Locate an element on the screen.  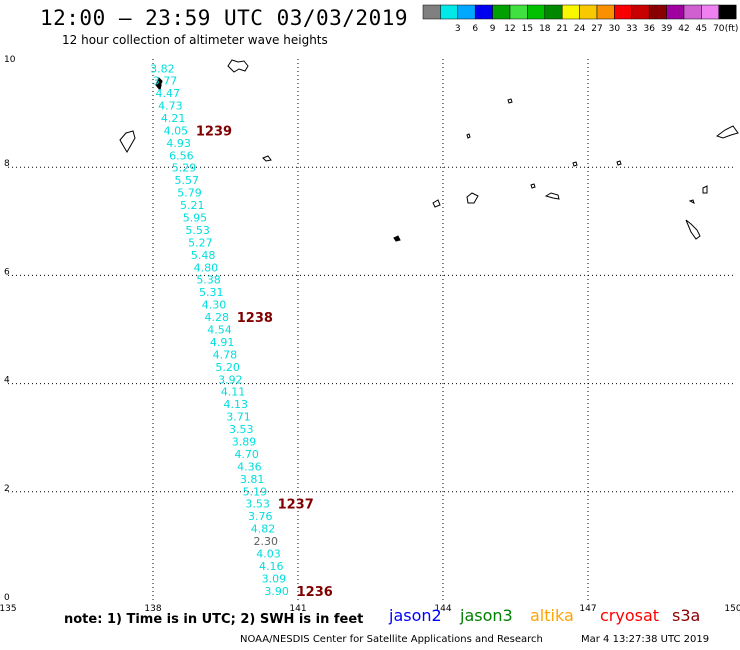
lon-tick-label: 135 is located at coordinates (8, 609).